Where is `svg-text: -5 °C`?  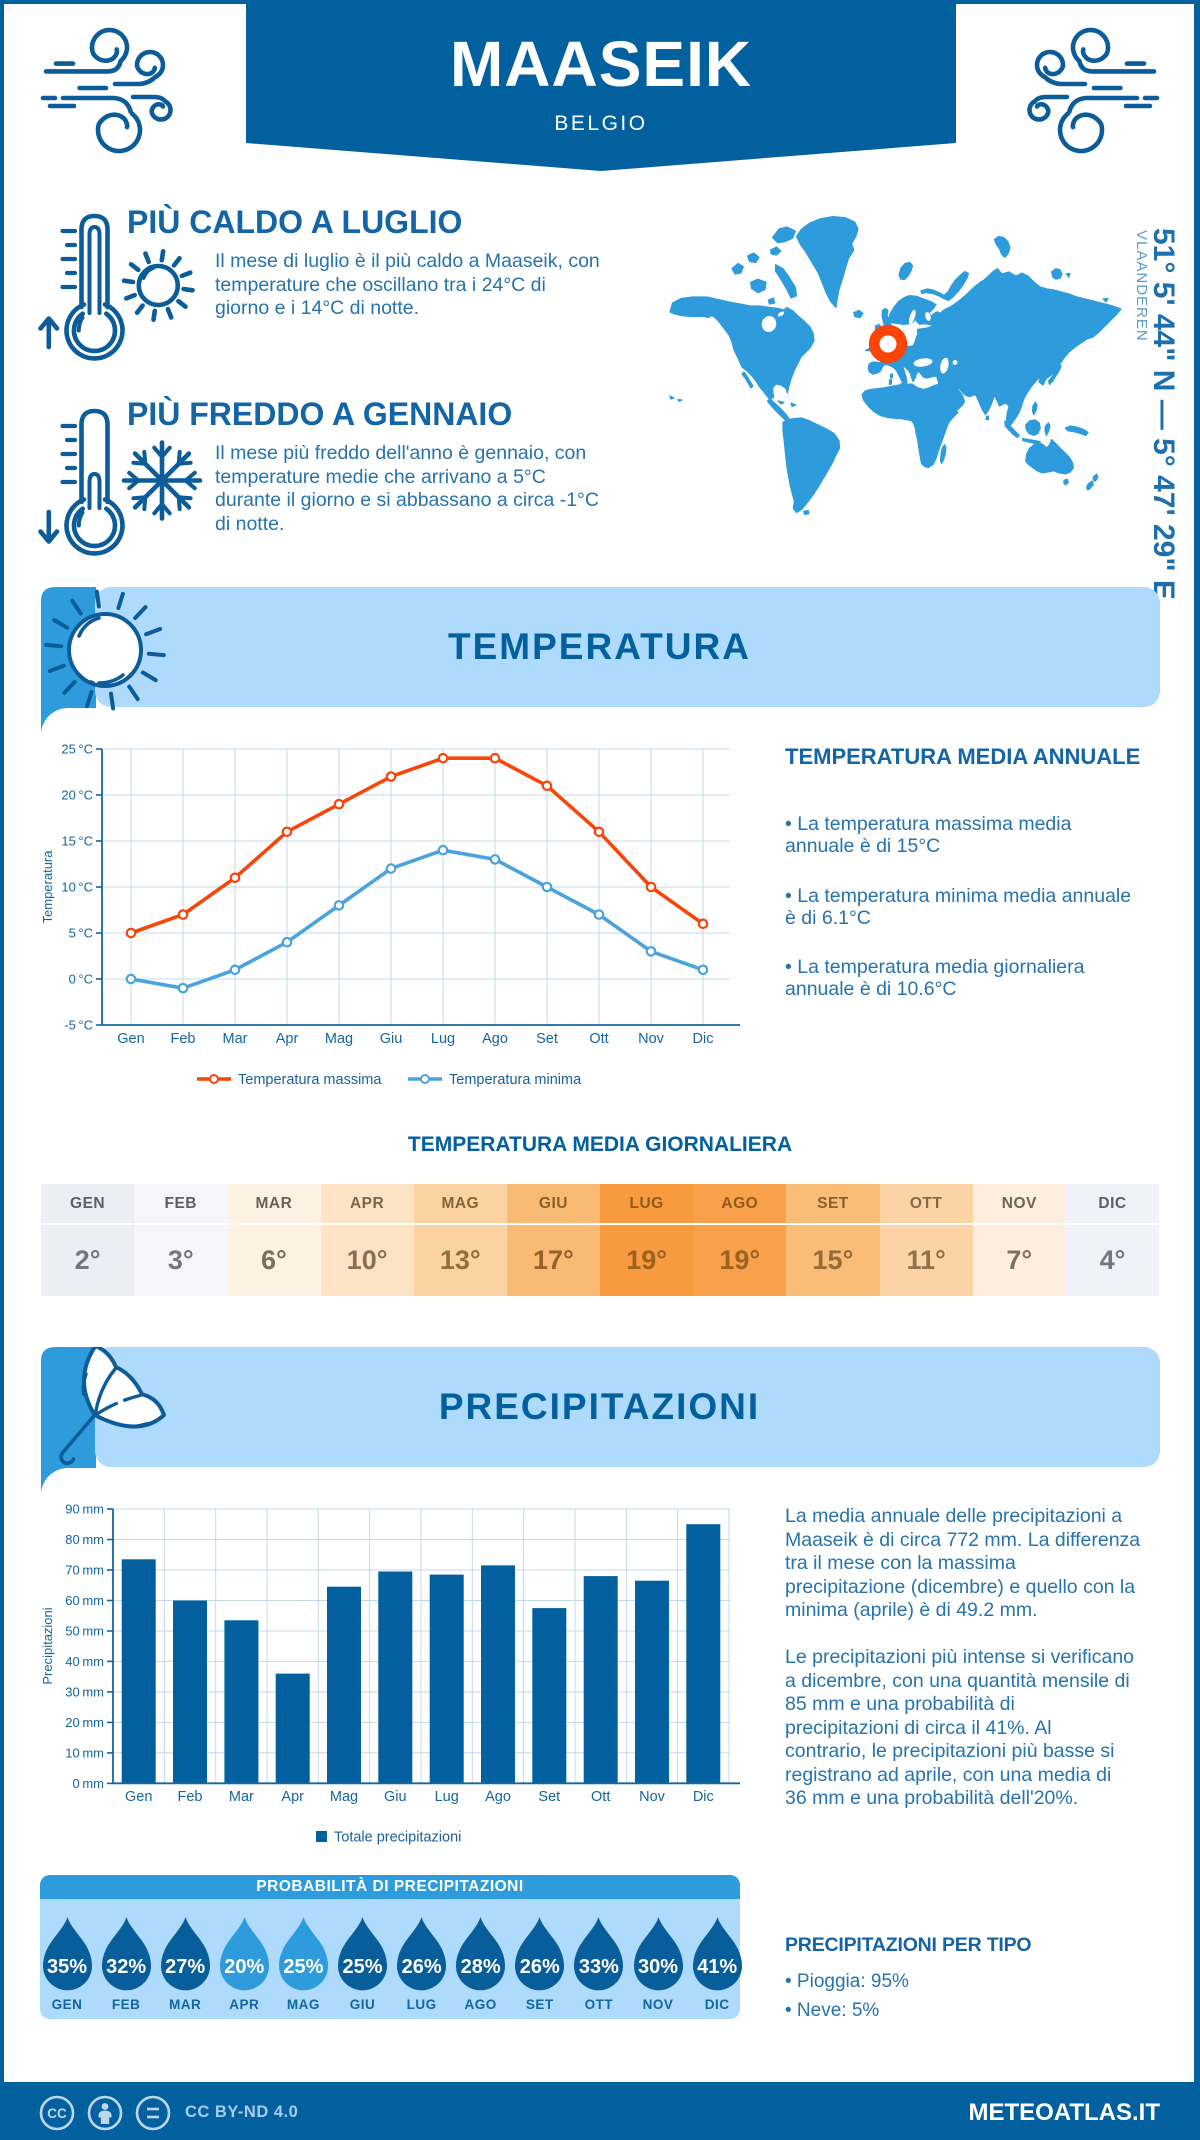
svg-text: -5 °C is located at coordinates (78, 1025).